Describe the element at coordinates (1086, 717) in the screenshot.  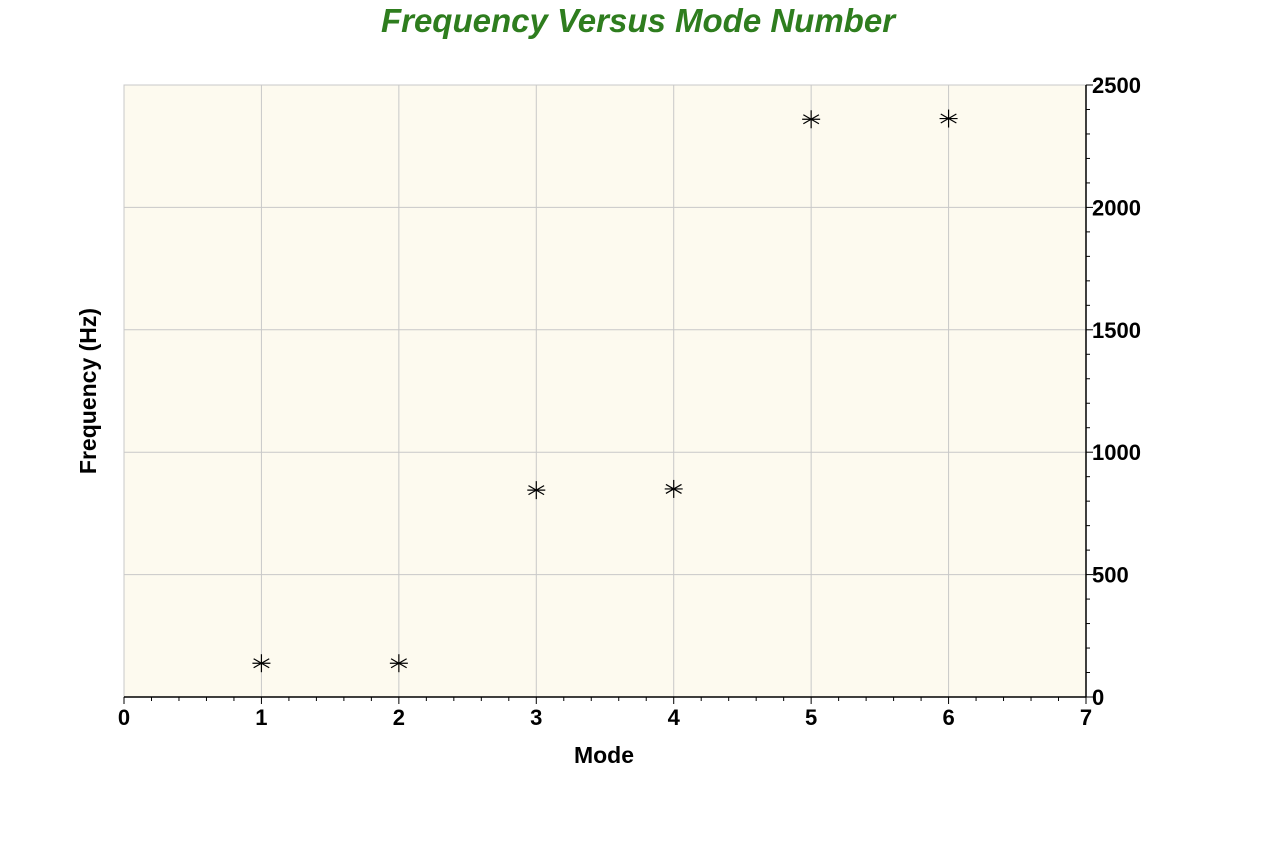
I see `x-tick-label: 7` at that location.